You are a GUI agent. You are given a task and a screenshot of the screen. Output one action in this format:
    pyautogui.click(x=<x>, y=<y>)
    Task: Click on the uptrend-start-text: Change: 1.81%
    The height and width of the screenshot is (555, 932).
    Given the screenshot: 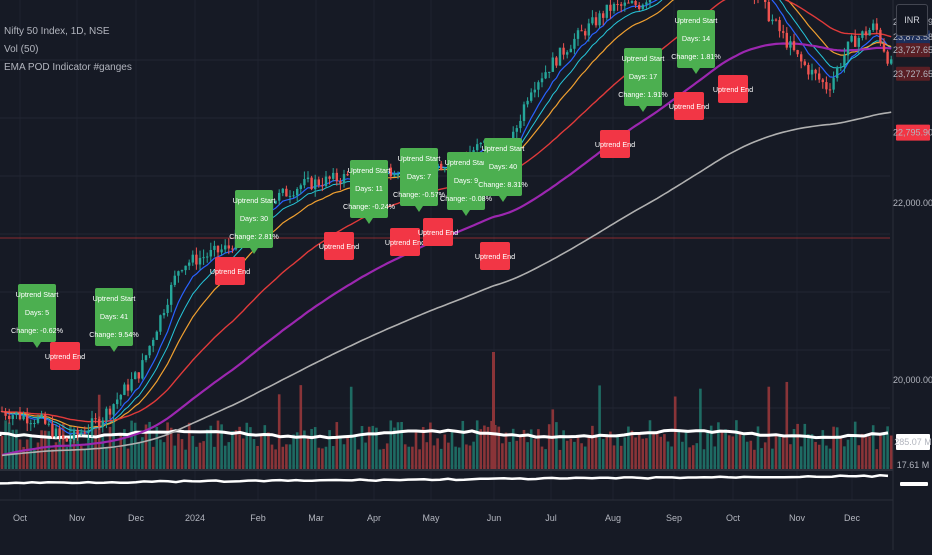 What is the action you would take?
    pyautogui.click(x=696, y=56)
    